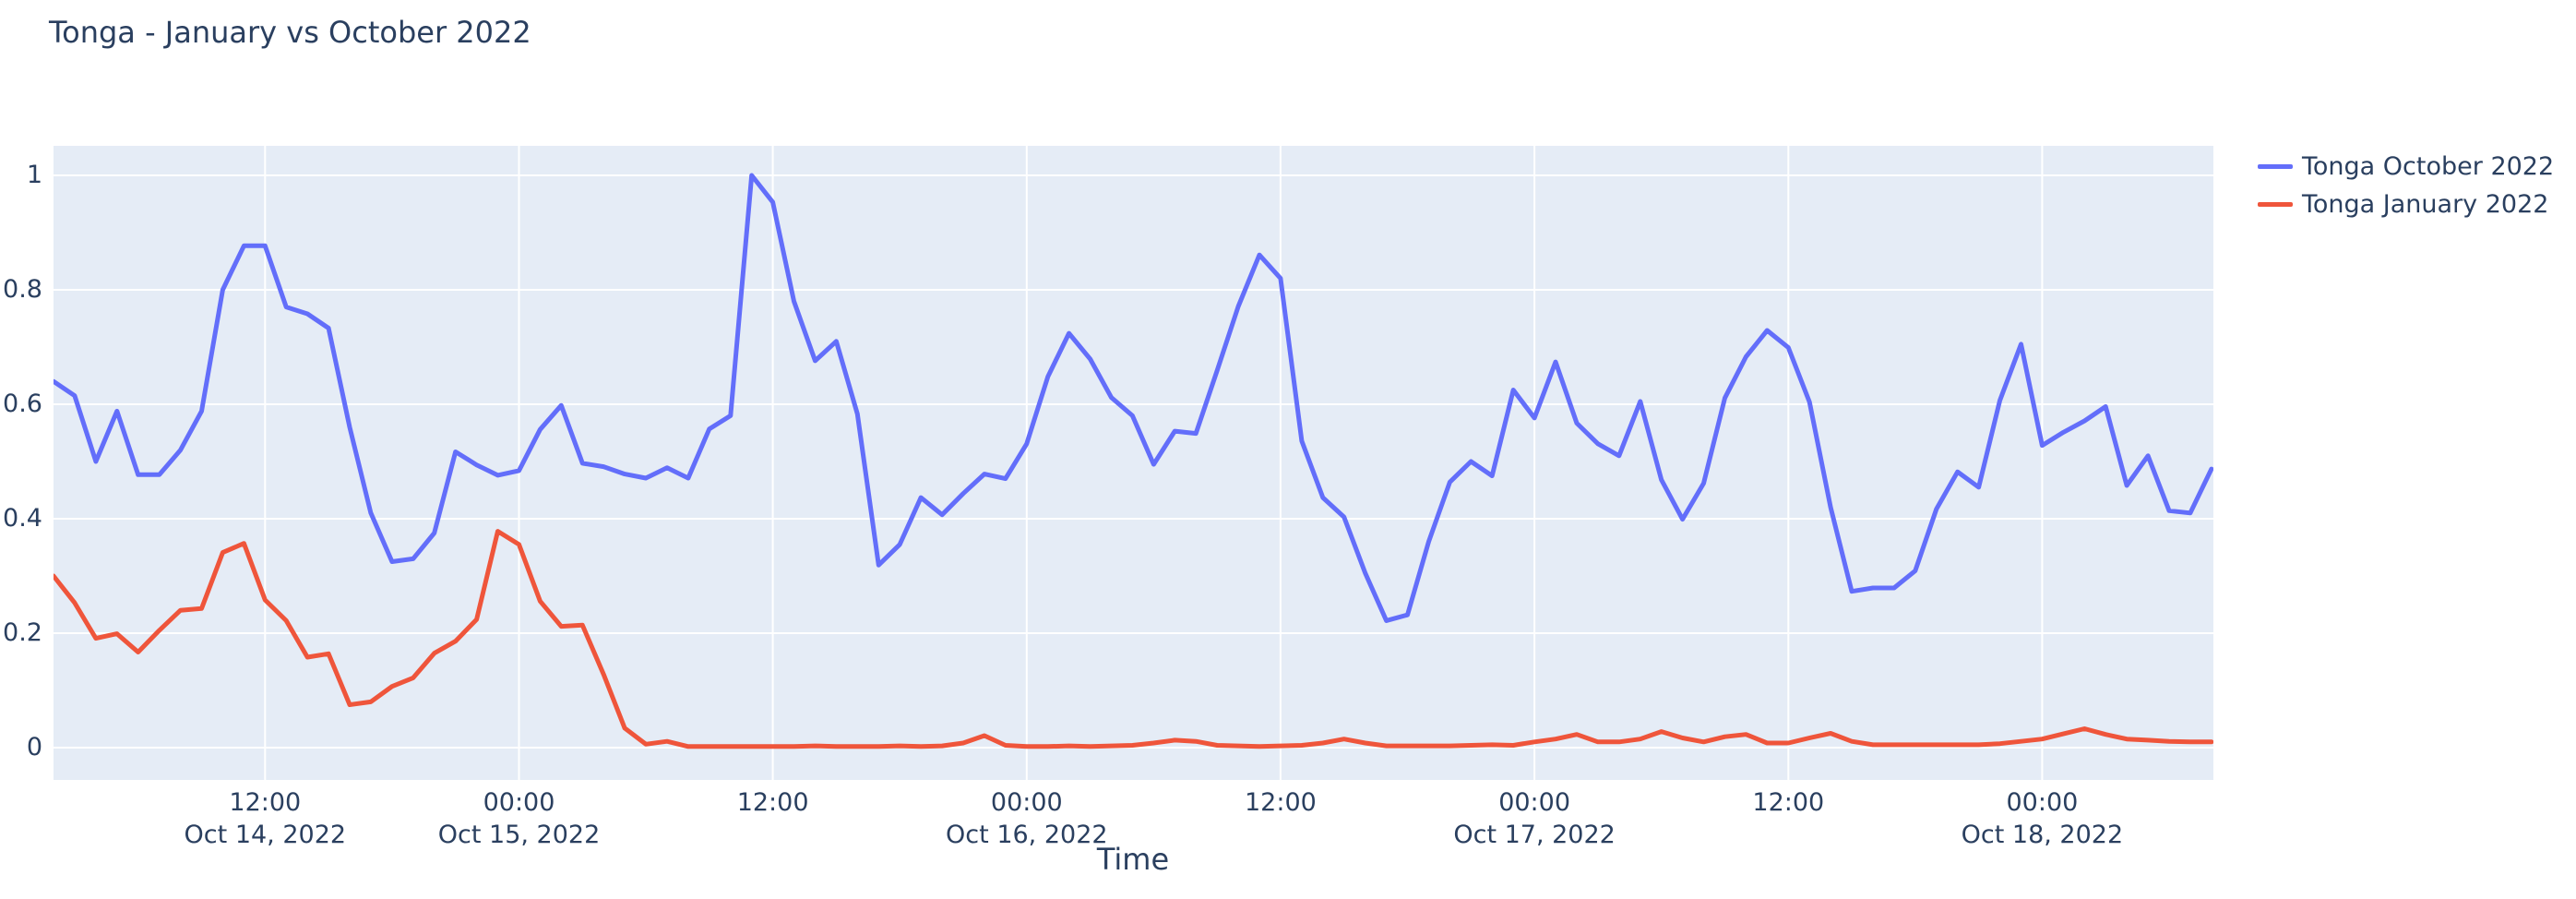  Describe the element at coordinates (23, 404) in the screenshot. I see `y-tick-label: 0.6` at that location.